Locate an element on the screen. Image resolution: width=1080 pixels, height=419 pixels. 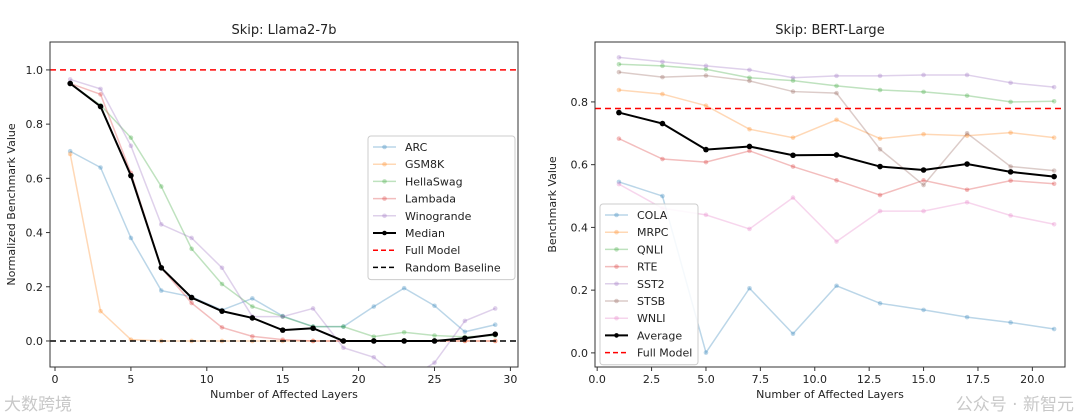
x-tick-label: 20 is located at coordinates (359, 379).